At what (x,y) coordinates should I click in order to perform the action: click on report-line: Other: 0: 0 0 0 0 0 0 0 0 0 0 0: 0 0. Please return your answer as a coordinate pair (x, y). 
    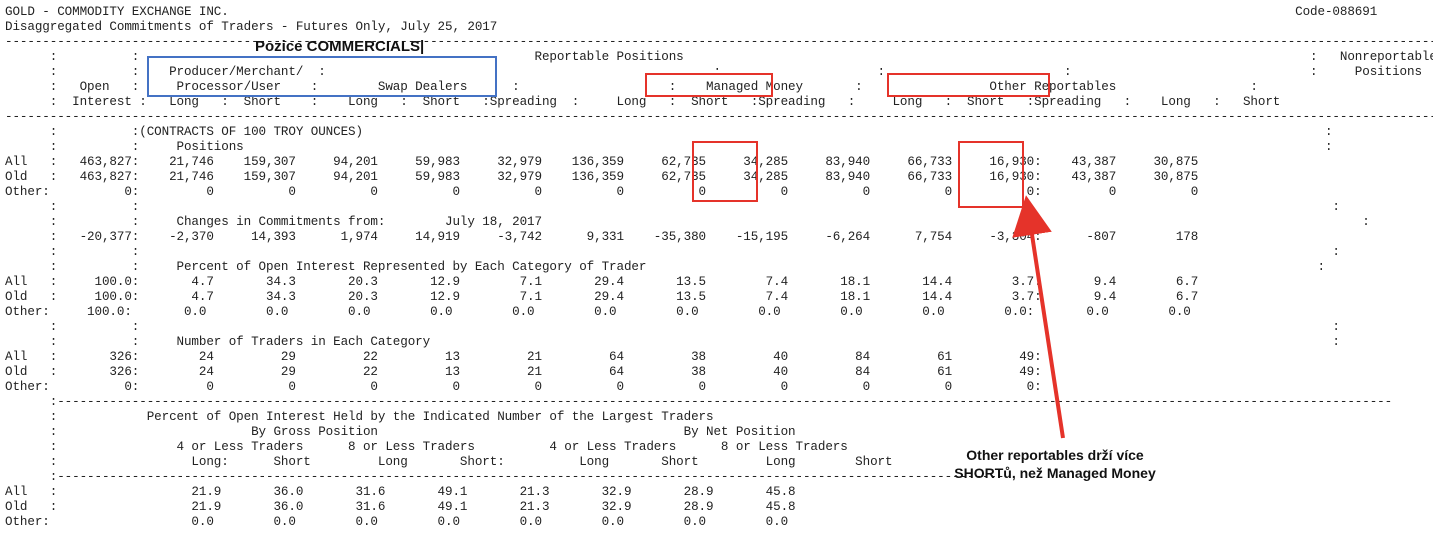
    Looking at the image, I should click on (602, 192).